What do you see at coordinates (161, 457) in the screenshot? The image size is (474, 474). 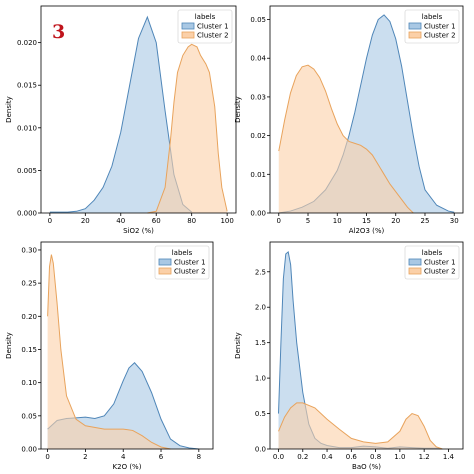 I see `x-tick-label: 6` at bounding box center [161, 457].